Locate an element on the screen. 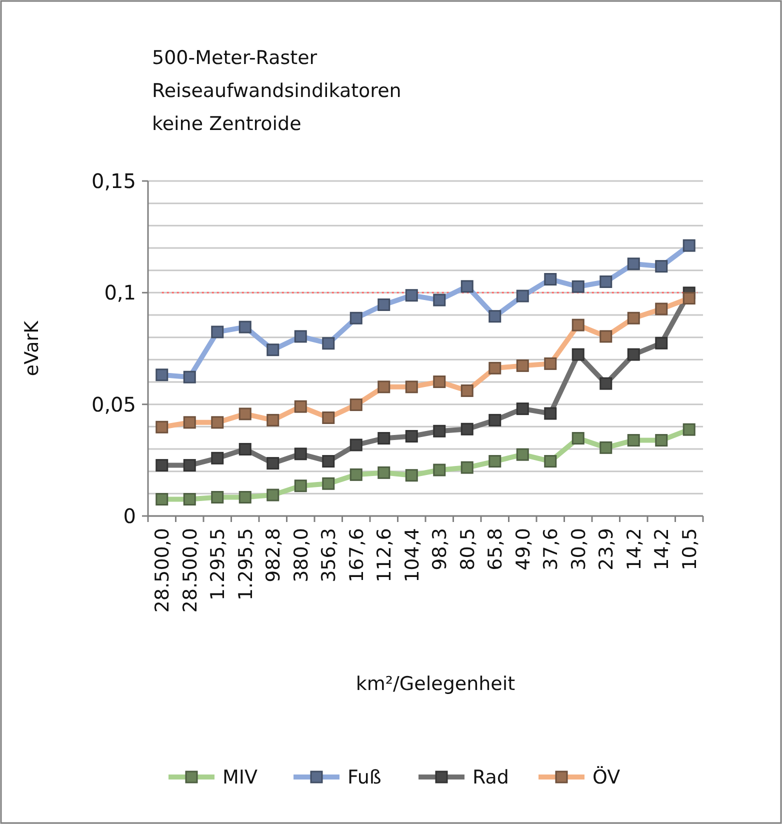  y-tick-label: 0 is located at coordinates (129, 516).